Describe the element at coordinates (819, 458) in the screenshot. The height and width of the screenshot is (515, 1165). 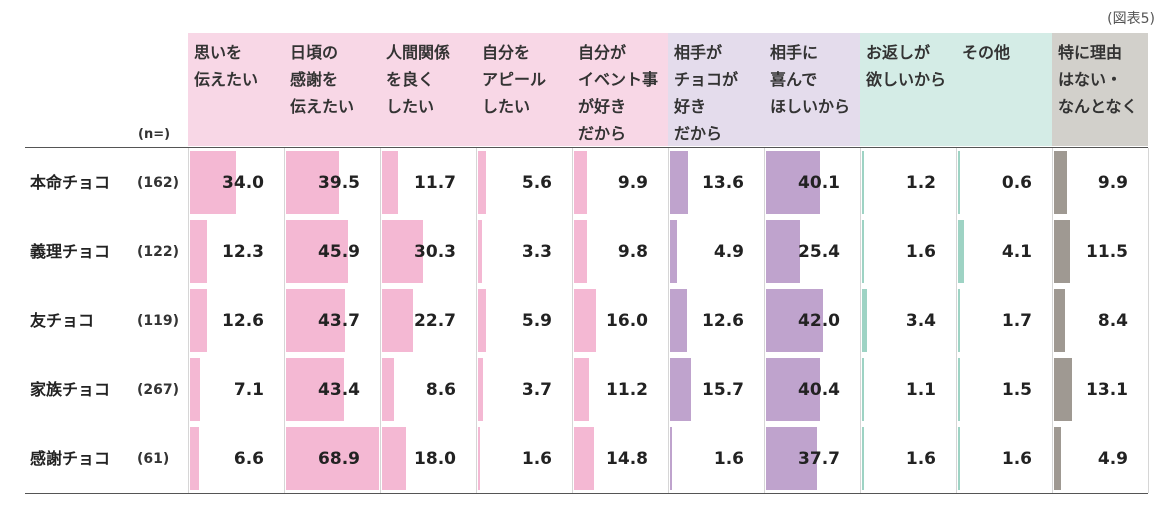
I see `data-label: 37.7` at that location.